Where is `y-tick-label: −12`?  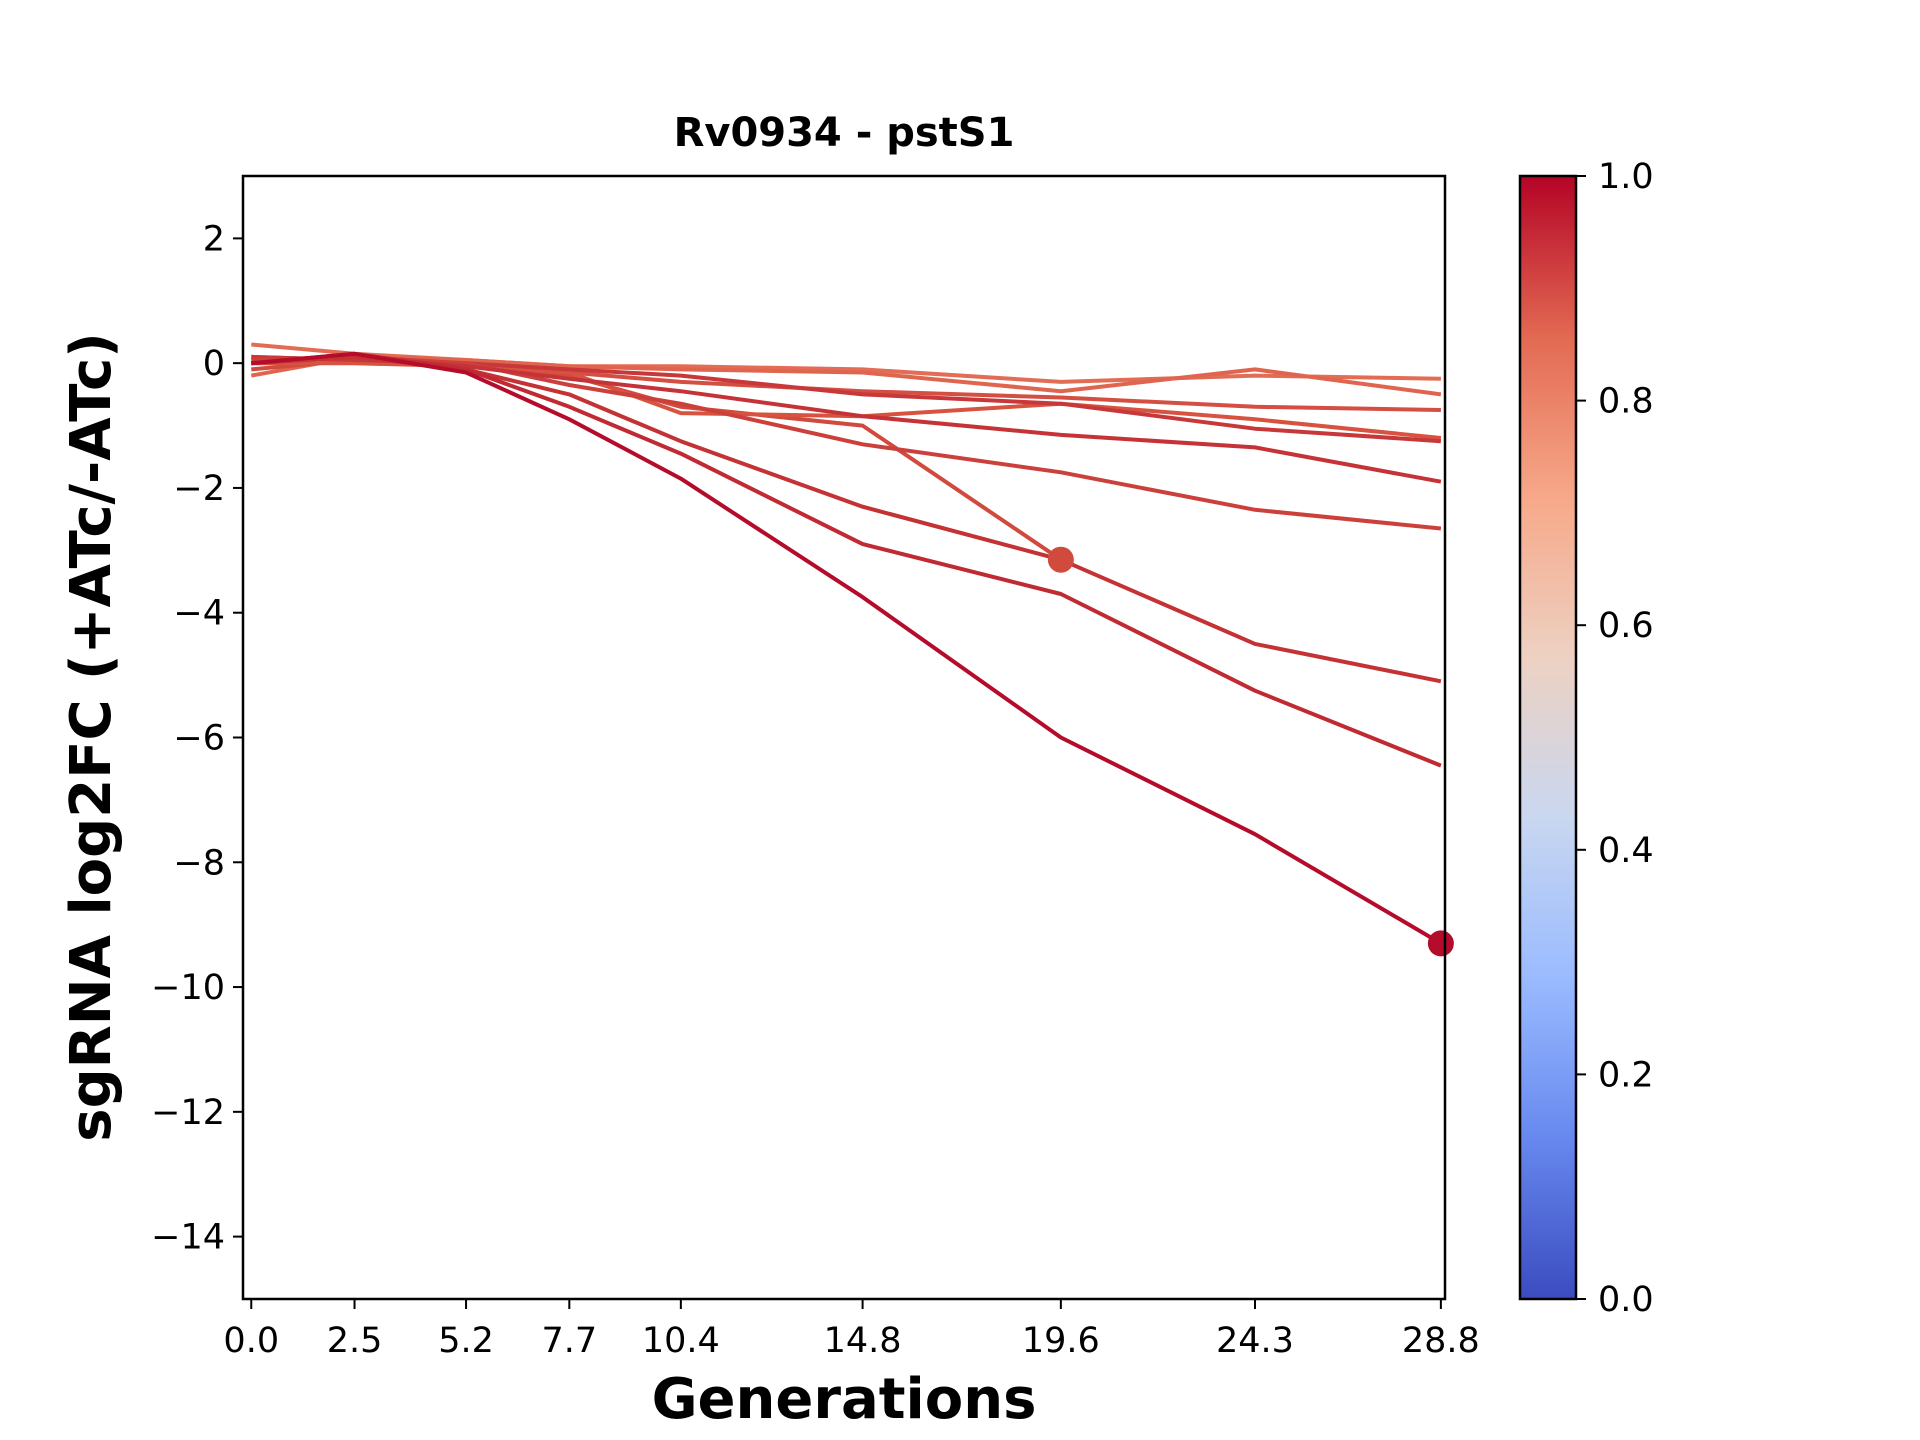 y-tick-label: −12 is located at coordinates (188, 1113).